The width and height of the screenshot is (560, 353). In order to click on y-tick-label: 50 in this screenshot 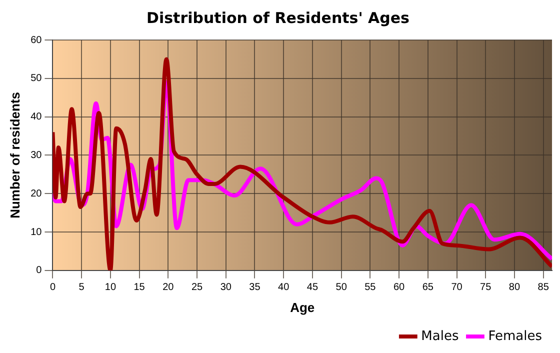, I will do `click(36, 78)`.